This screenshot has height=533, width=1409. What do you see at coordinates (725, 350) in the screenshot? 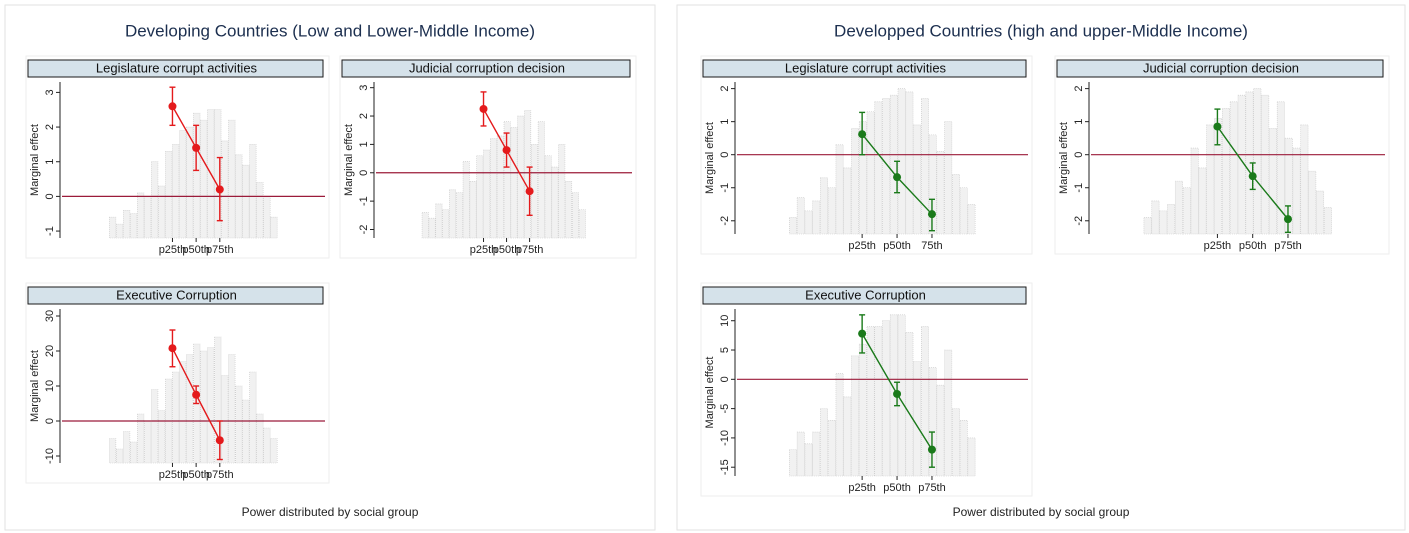
I see `y-tick-label: 5` at bounding box center [725, 350].